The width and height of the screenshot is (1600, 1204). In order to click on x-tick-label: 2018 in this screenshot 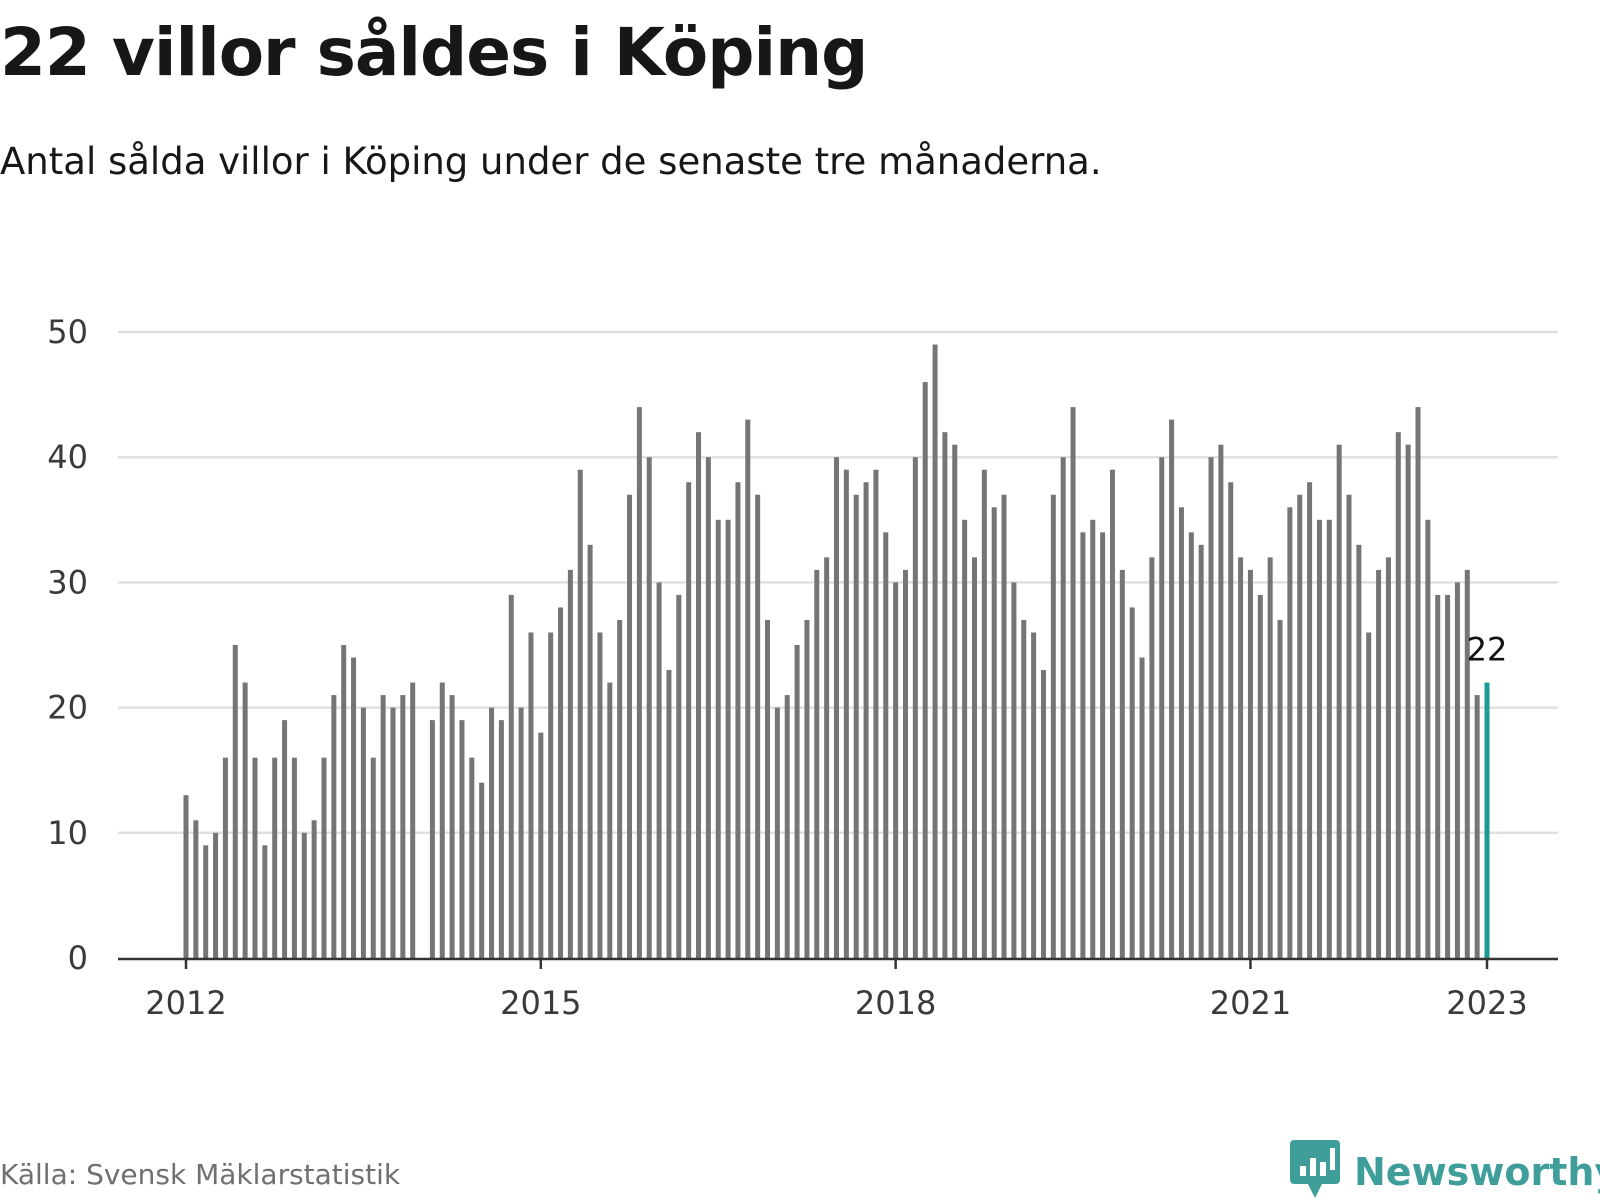, I will do `click(895, 1003)`.